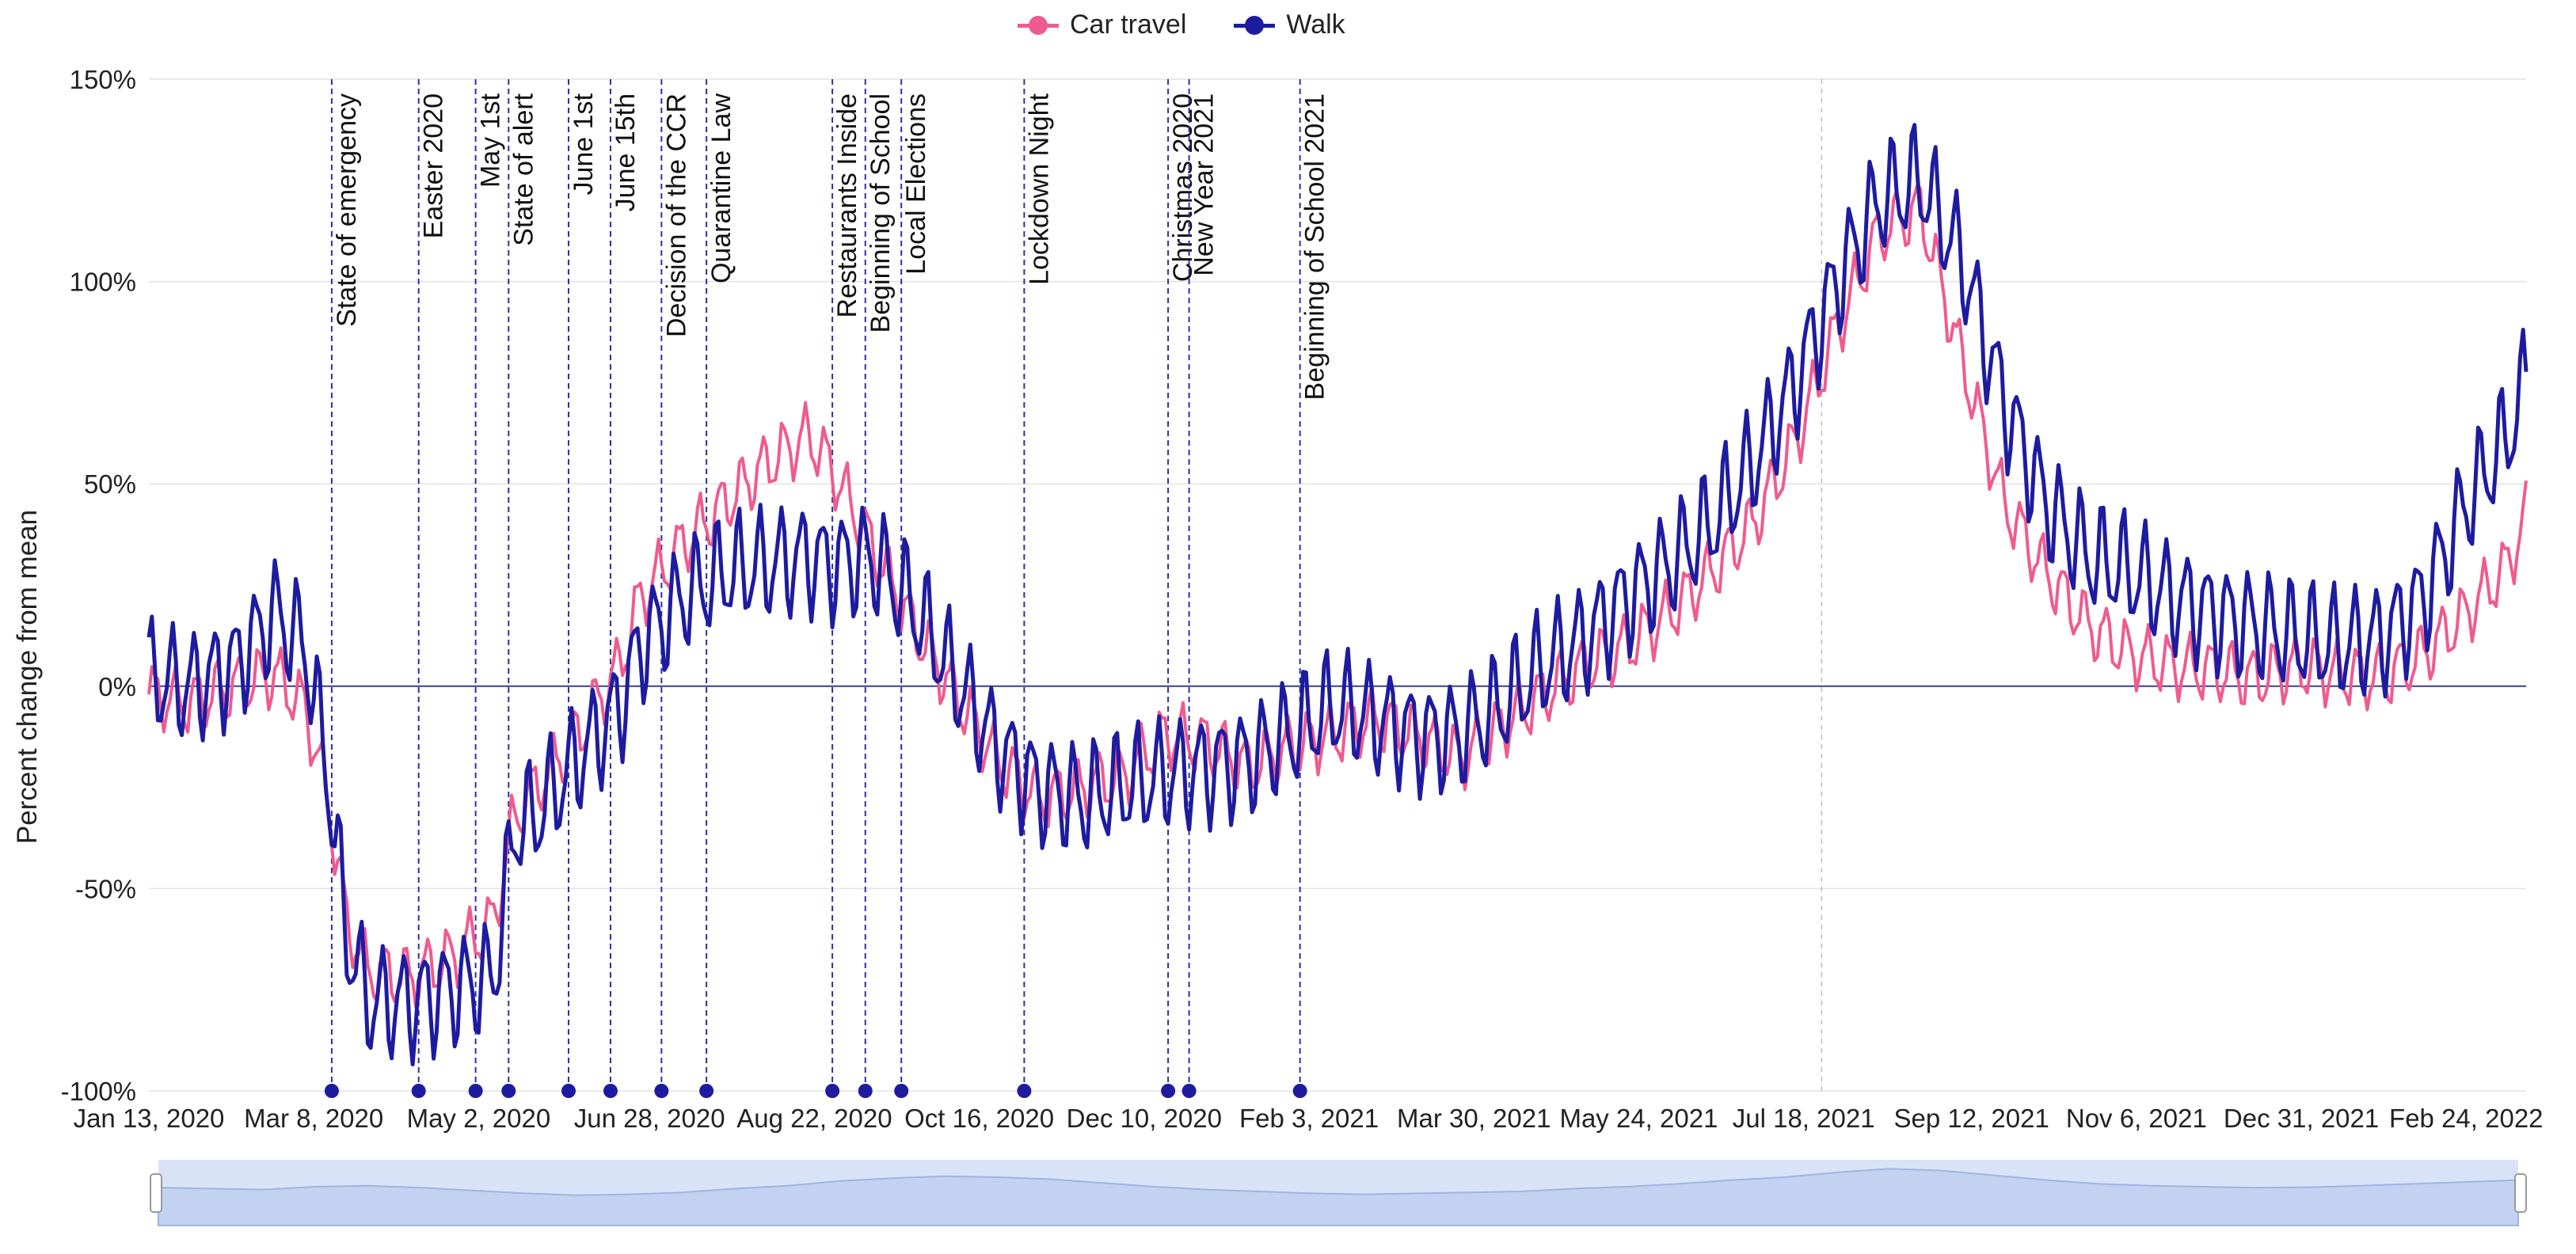 The width and height of the screenshot is (2576, 1254). Describe the element at coordinates (313, 1118) in the screenshot. I see `x-tick-label: Mar 8, 2020` at that location.